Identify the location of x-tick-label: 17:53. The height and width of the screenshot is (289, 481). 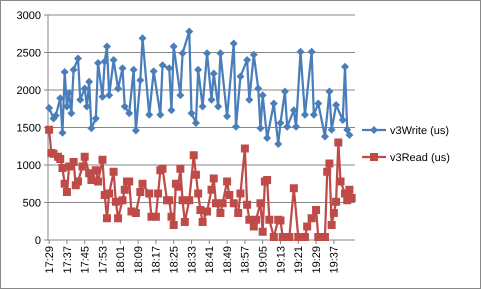
(103, 260).